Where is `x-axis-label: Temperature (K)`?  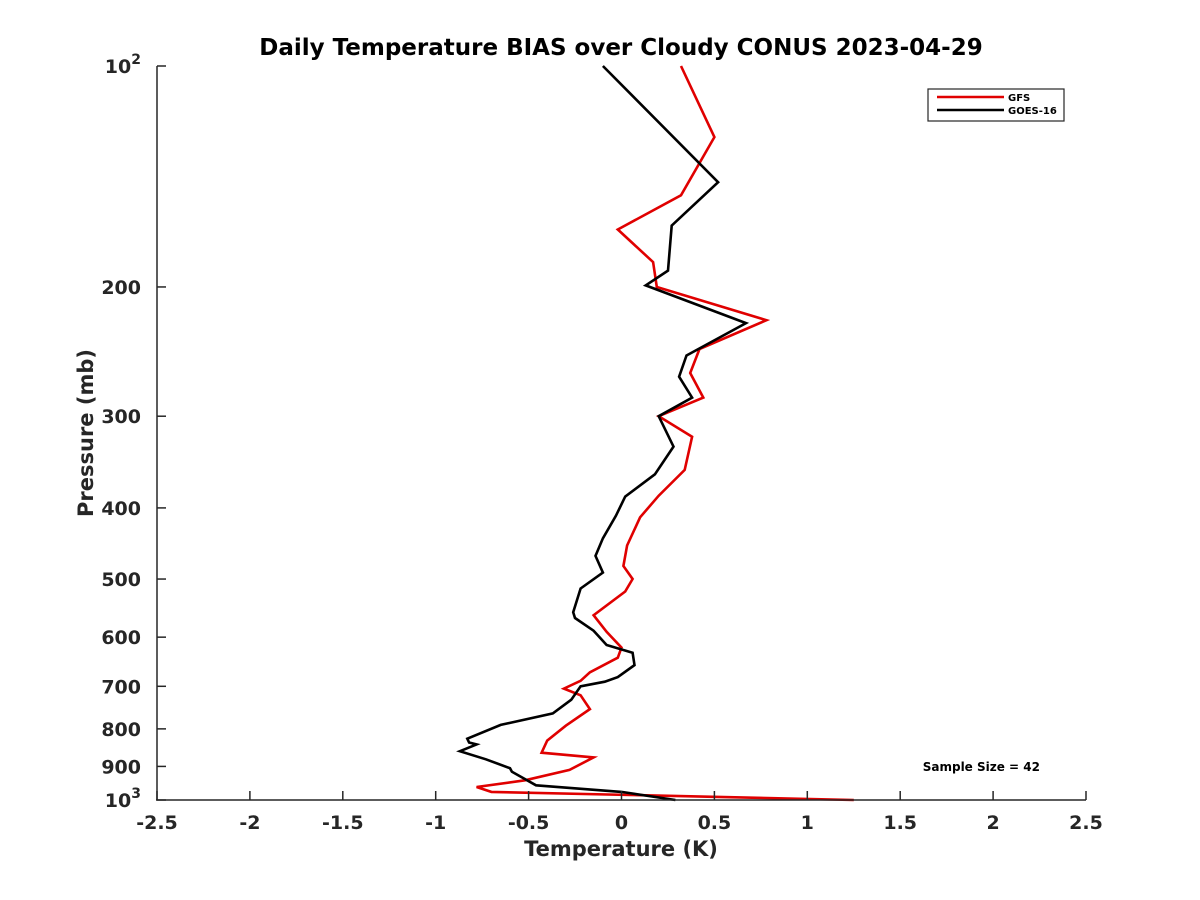 x-axis-label: Temperature (K) is located at coordinates (621, 849).